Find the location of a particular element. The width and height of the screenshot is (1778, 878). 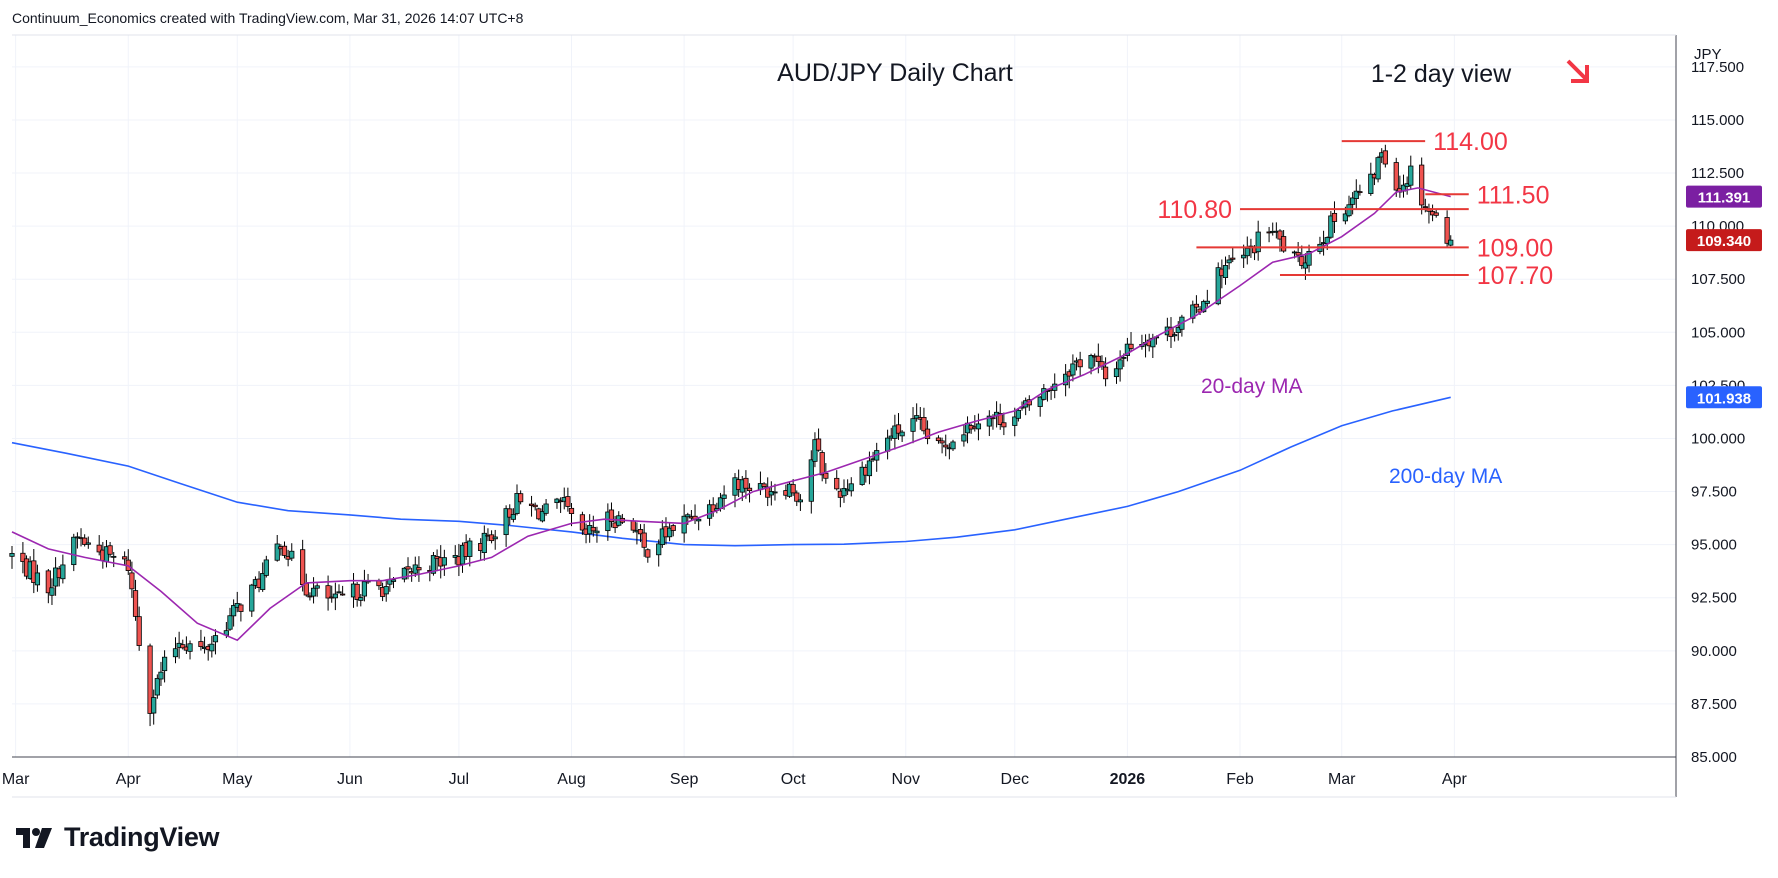

y-tick-label: 105.000 is located at coordinates (1718, 332).